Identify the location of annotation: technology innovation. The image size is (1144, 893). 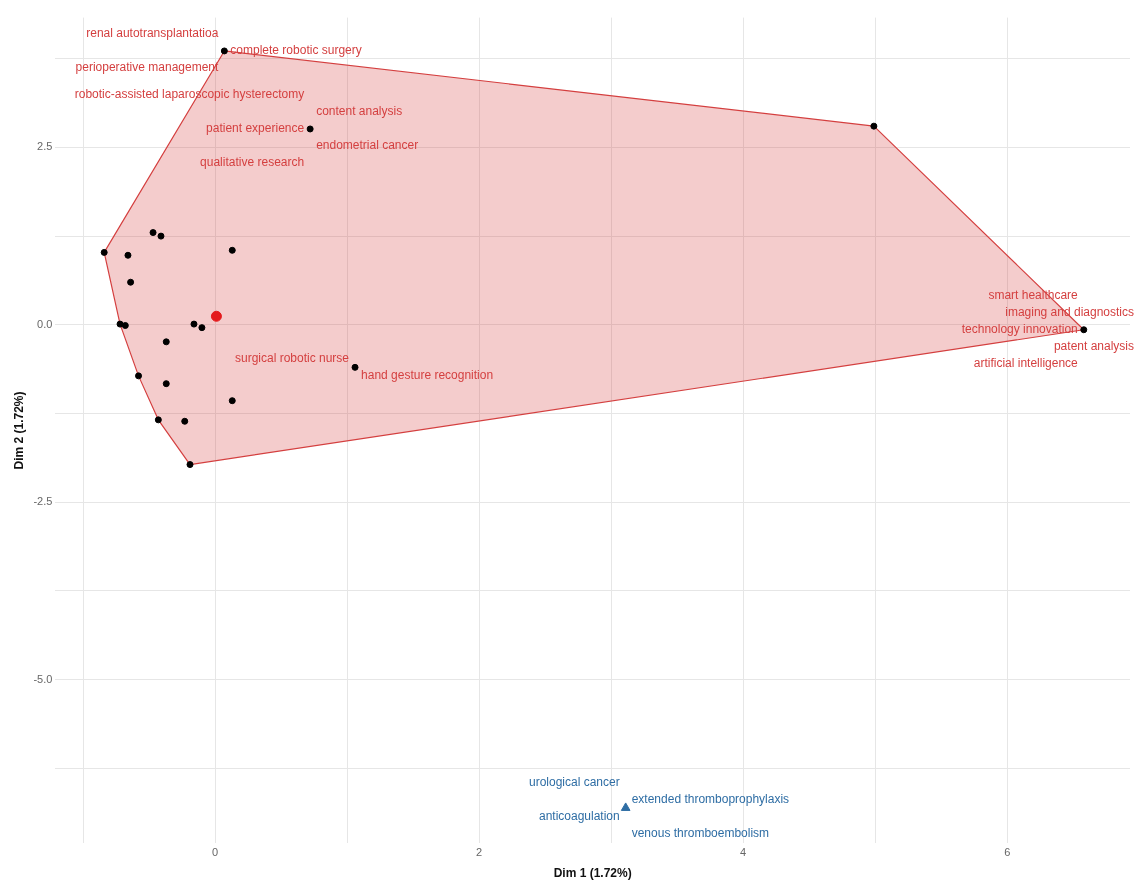
(1019, 329).